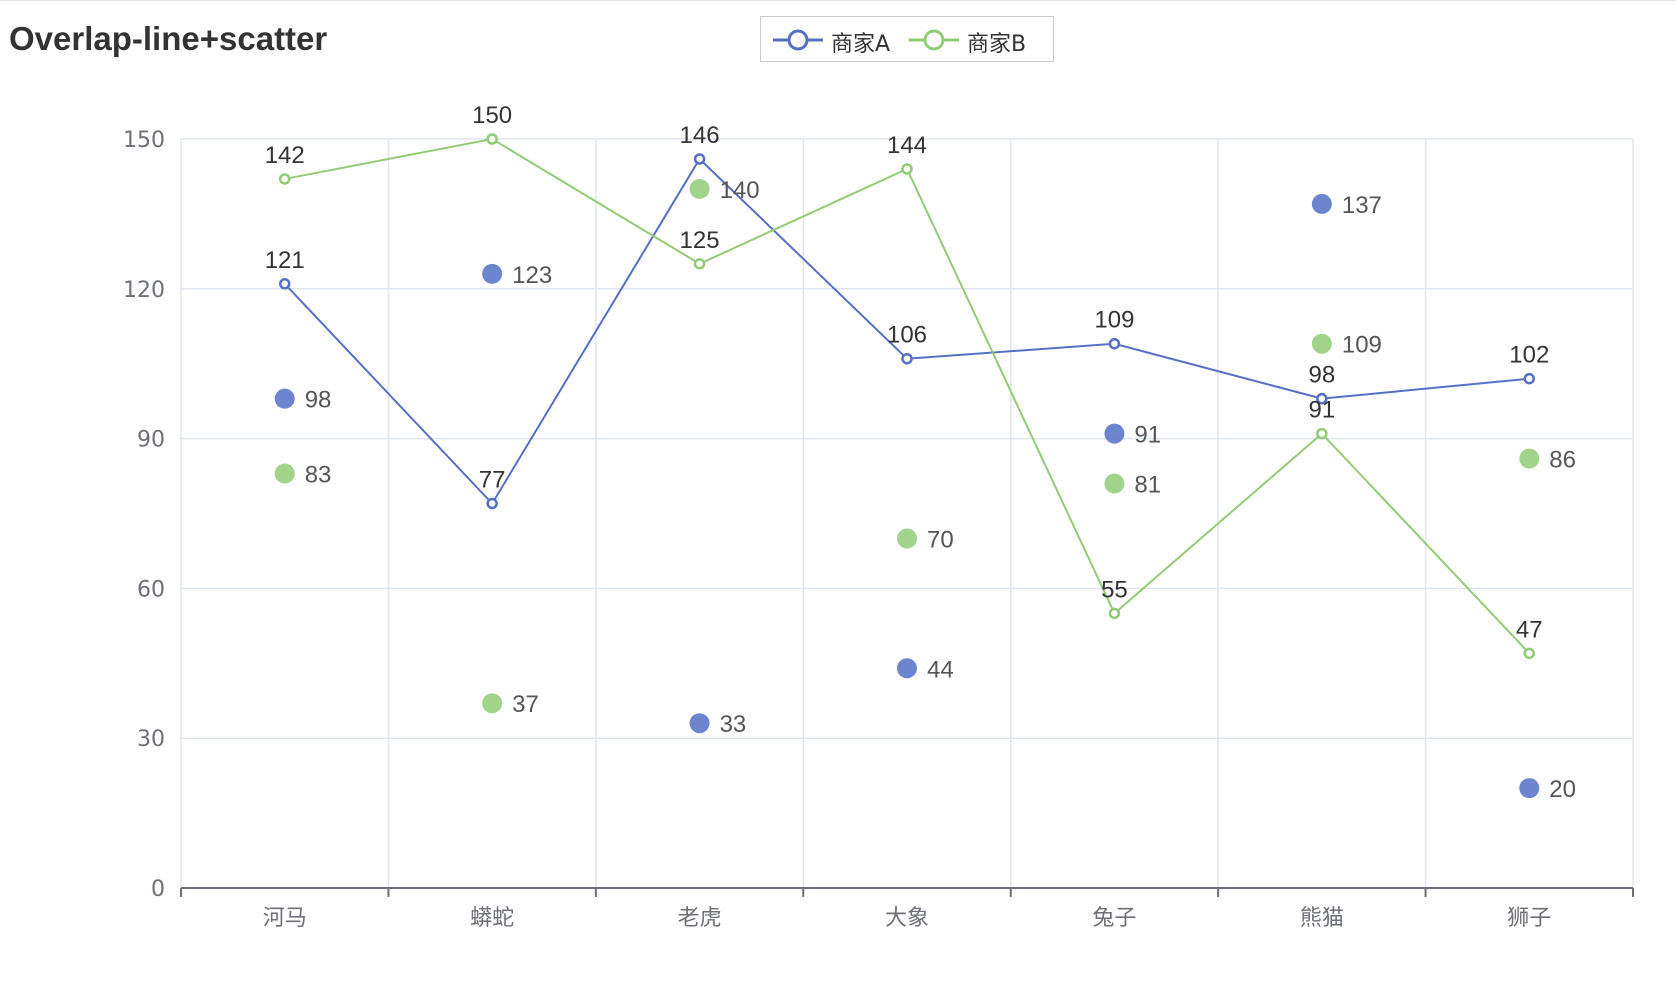  Describe the element at coordinates (861, 44) in the screenshot. I see `legend-label-series-a: 商家A` at that location.